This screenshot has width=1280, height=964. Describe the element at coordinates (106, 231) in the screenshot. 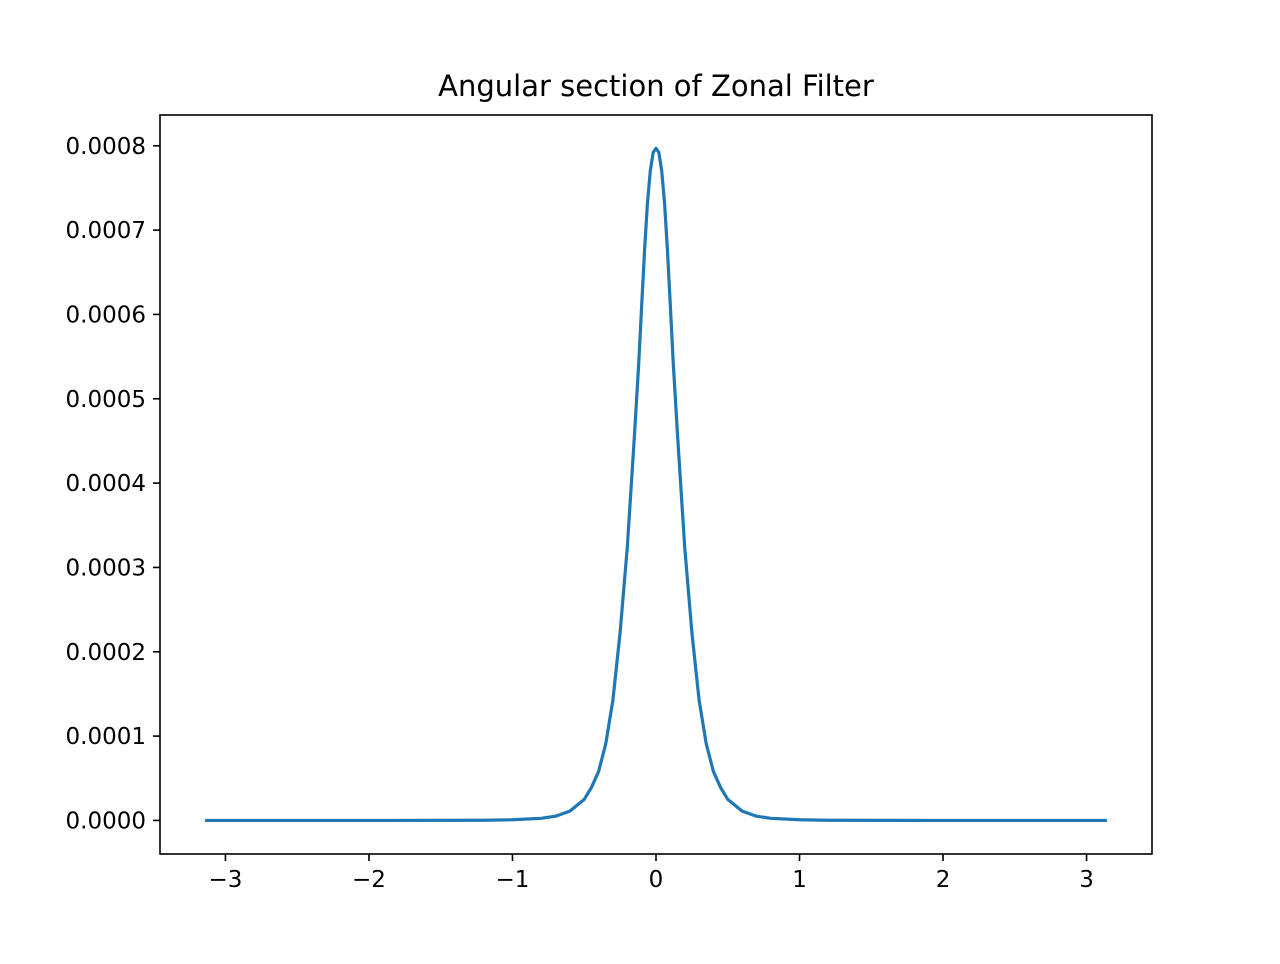

I see `y-tick-label: 0.0007` at that location.